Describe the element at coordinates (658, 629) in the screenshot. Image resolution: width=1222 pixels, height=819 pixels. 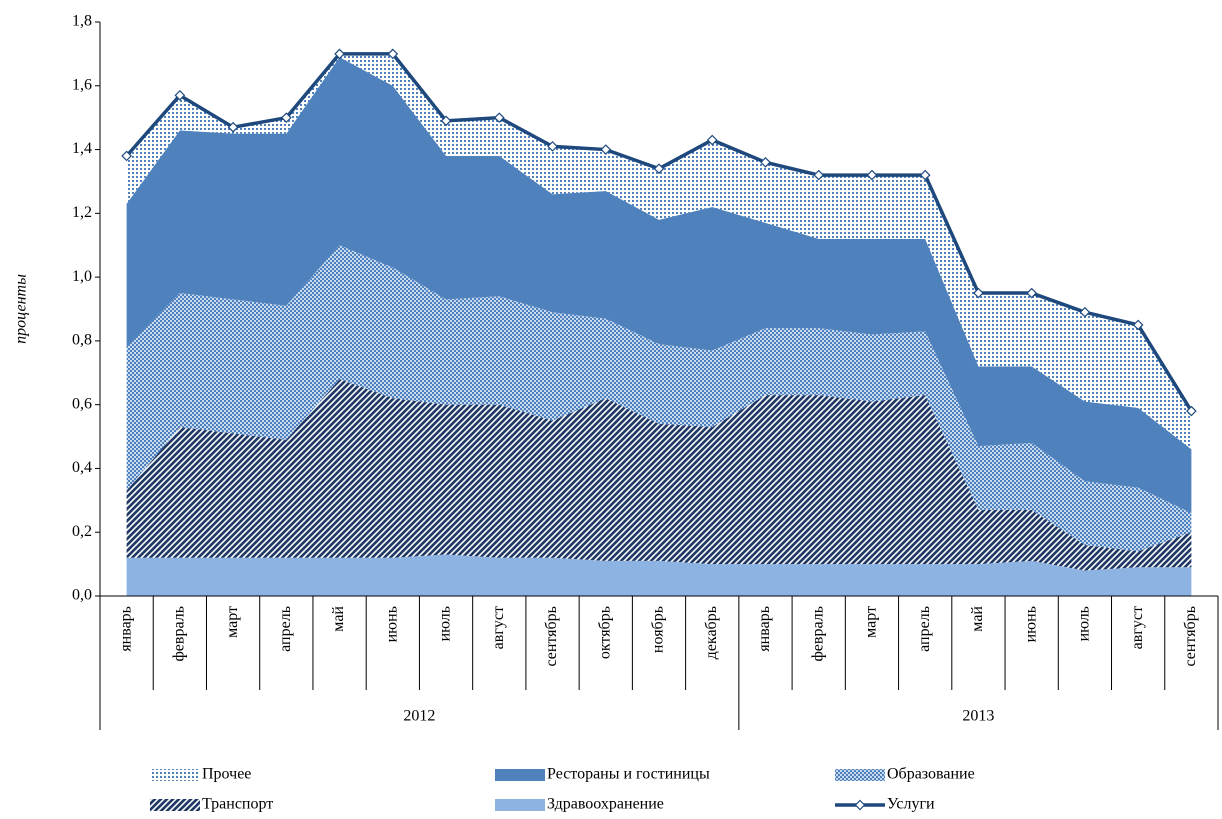
I see `x-tick-label: ноябрь` at that location.